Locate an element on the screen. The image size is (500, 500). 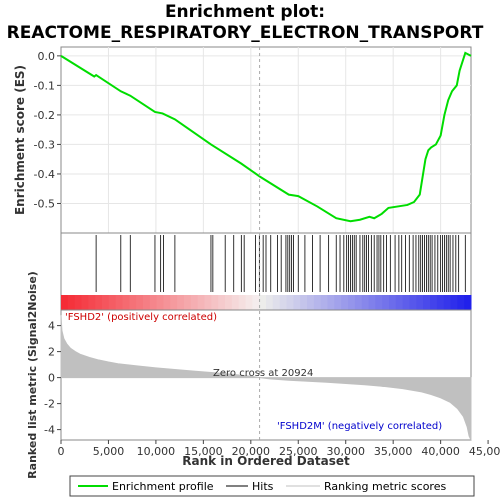
x-tick-label: 35,000 is located at coordinates (393, 451).